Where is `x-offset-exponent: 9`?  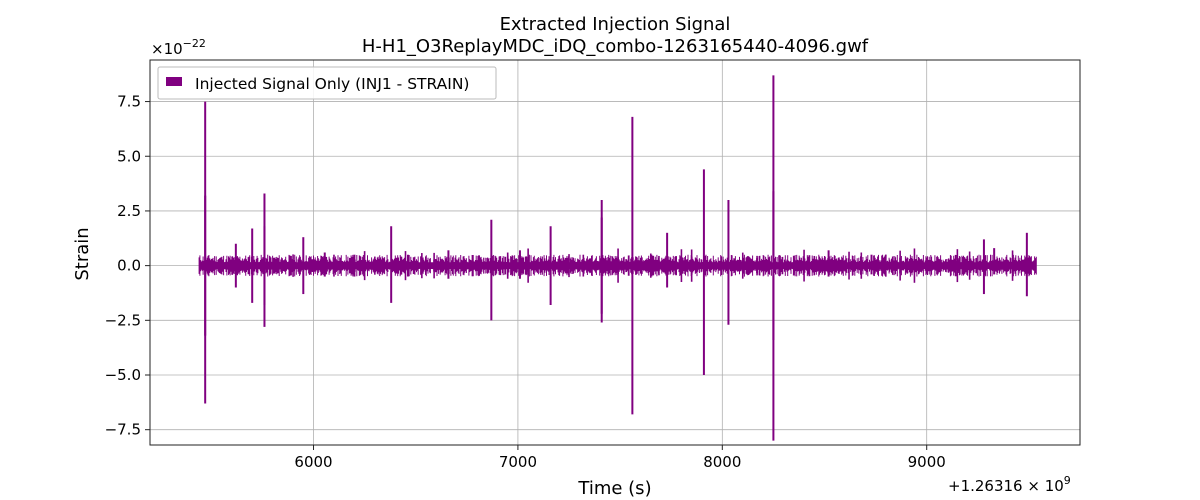 x-offset-exponent: 9 is located at coordinates (1067, 480).